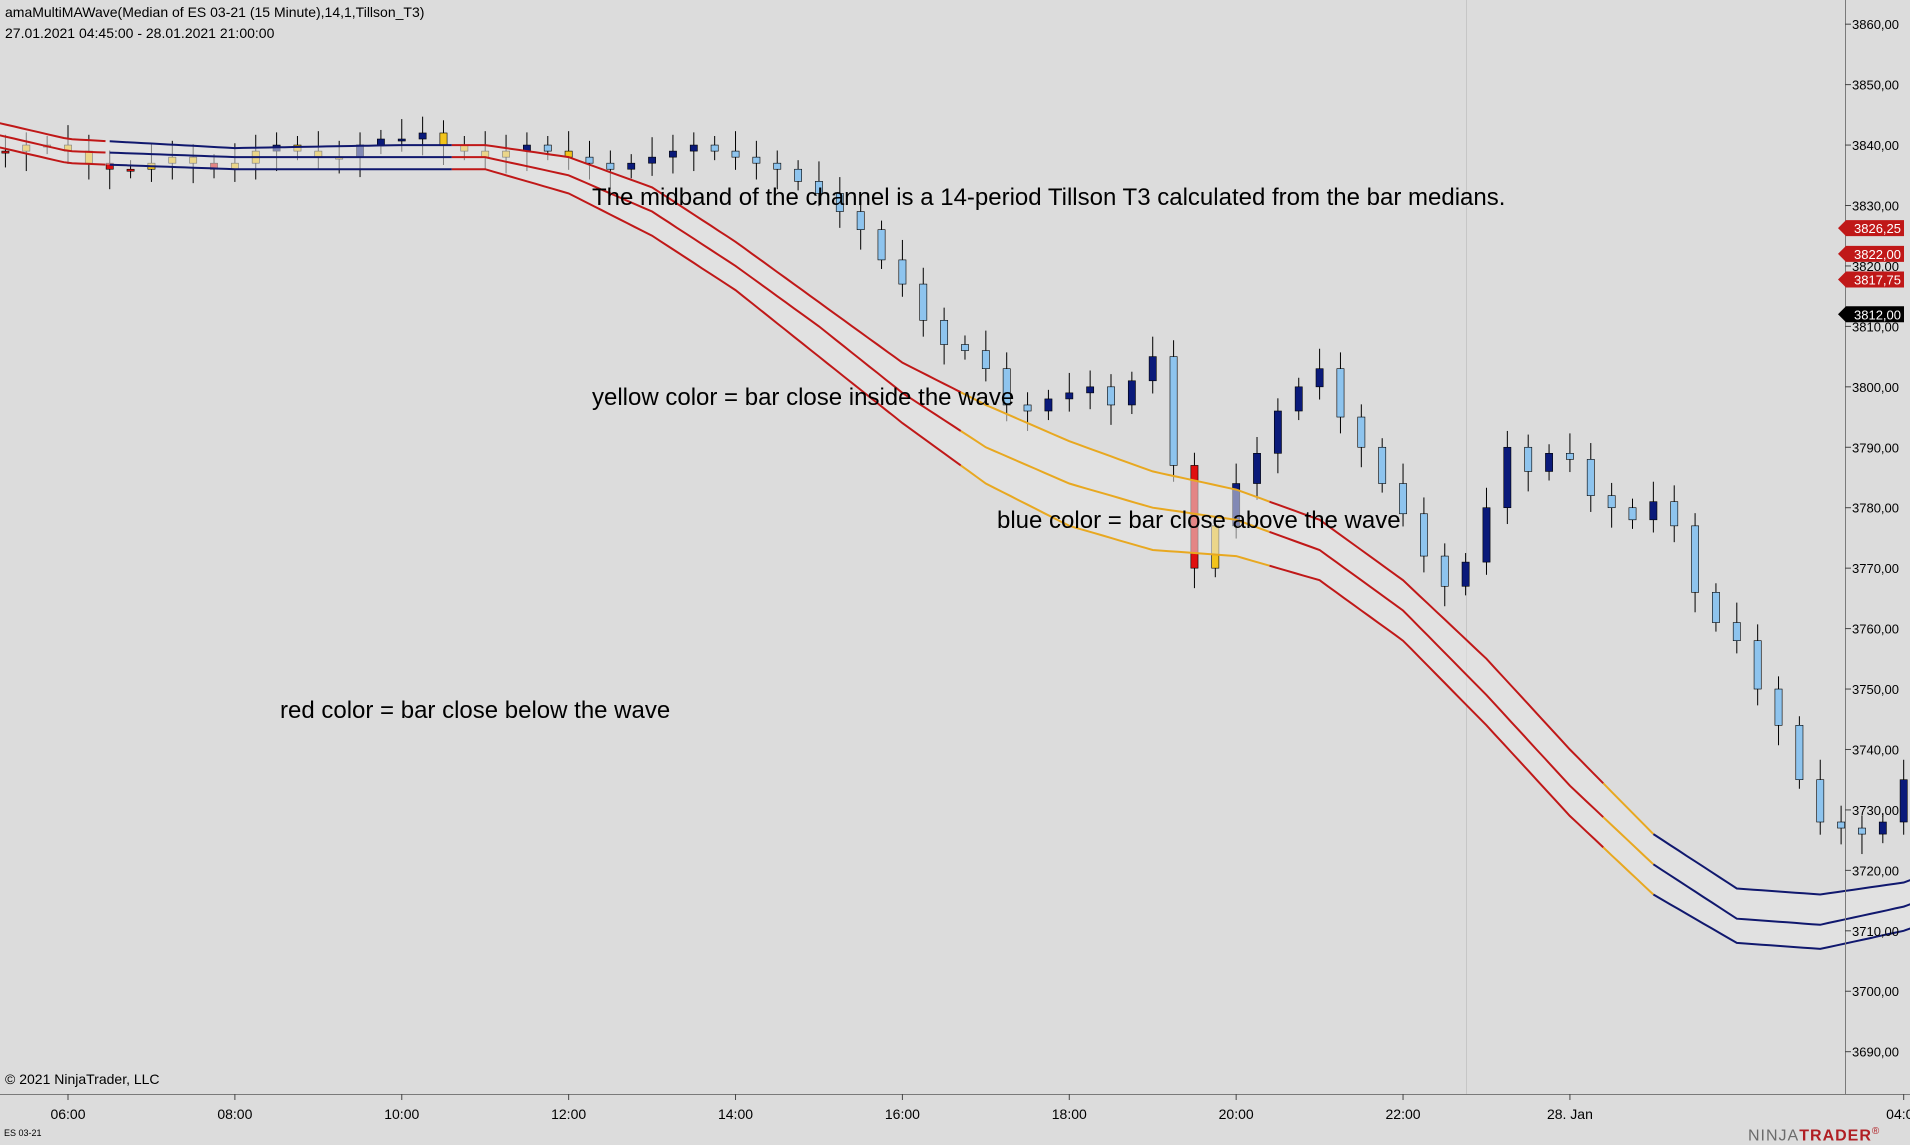 The width and height of the screenshot is (1910, 1145). What do you see at coordinates (1875, 810) in the screenshot?
I see `y-tick-label: 3730,00` at bounding box center [1875, 810].